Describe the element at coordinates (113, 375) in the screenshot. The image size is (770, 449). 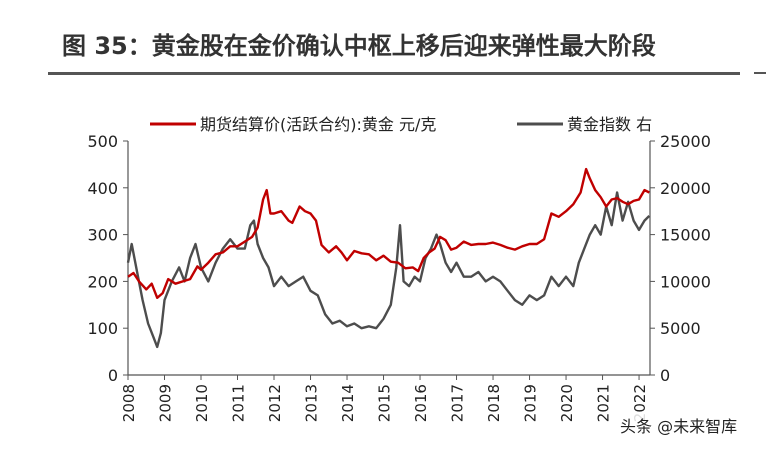
I see `left-tick-label: 0` at that location.